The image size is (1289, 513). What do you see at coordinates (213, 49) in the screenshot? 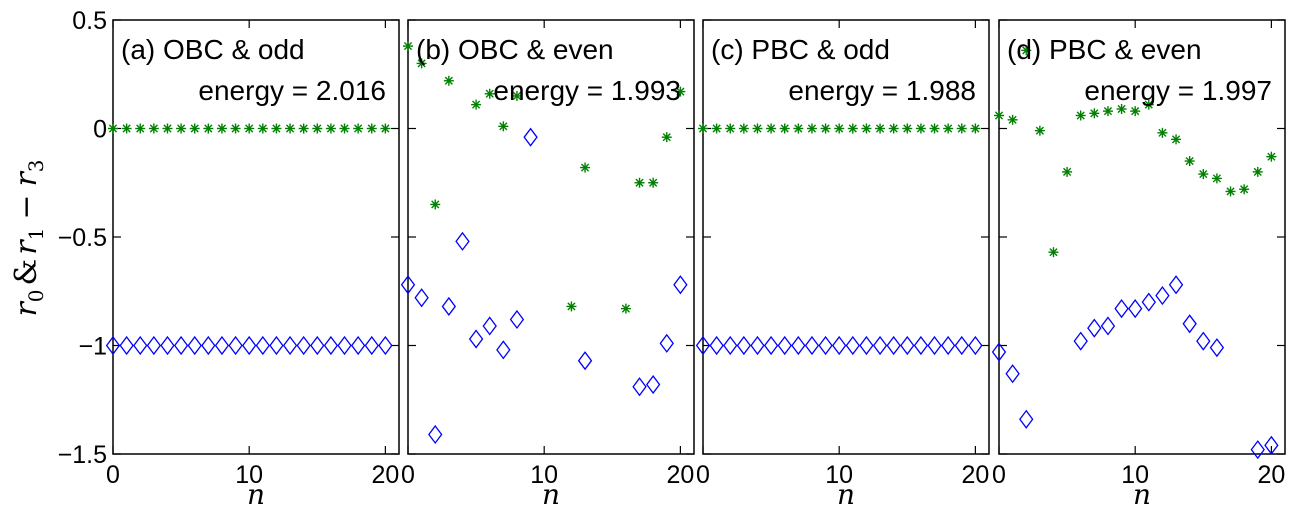
I see `panel-title: (a) OBC & odd` at bounding box center [213, 49].